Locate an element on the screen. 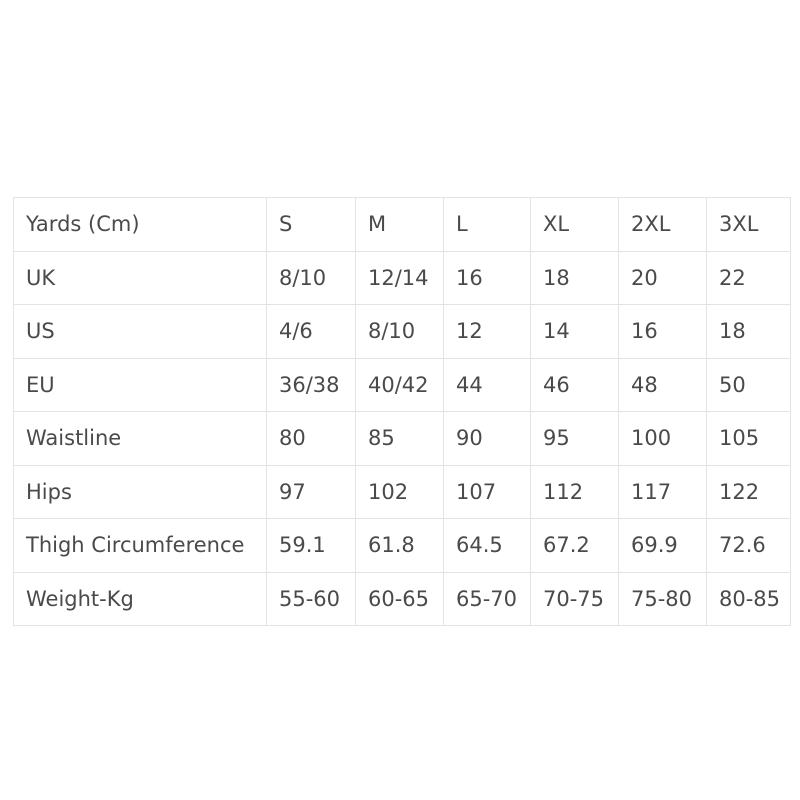 The image size is (800, 800). table-cell: 48 is located at coordinates (662, 384).